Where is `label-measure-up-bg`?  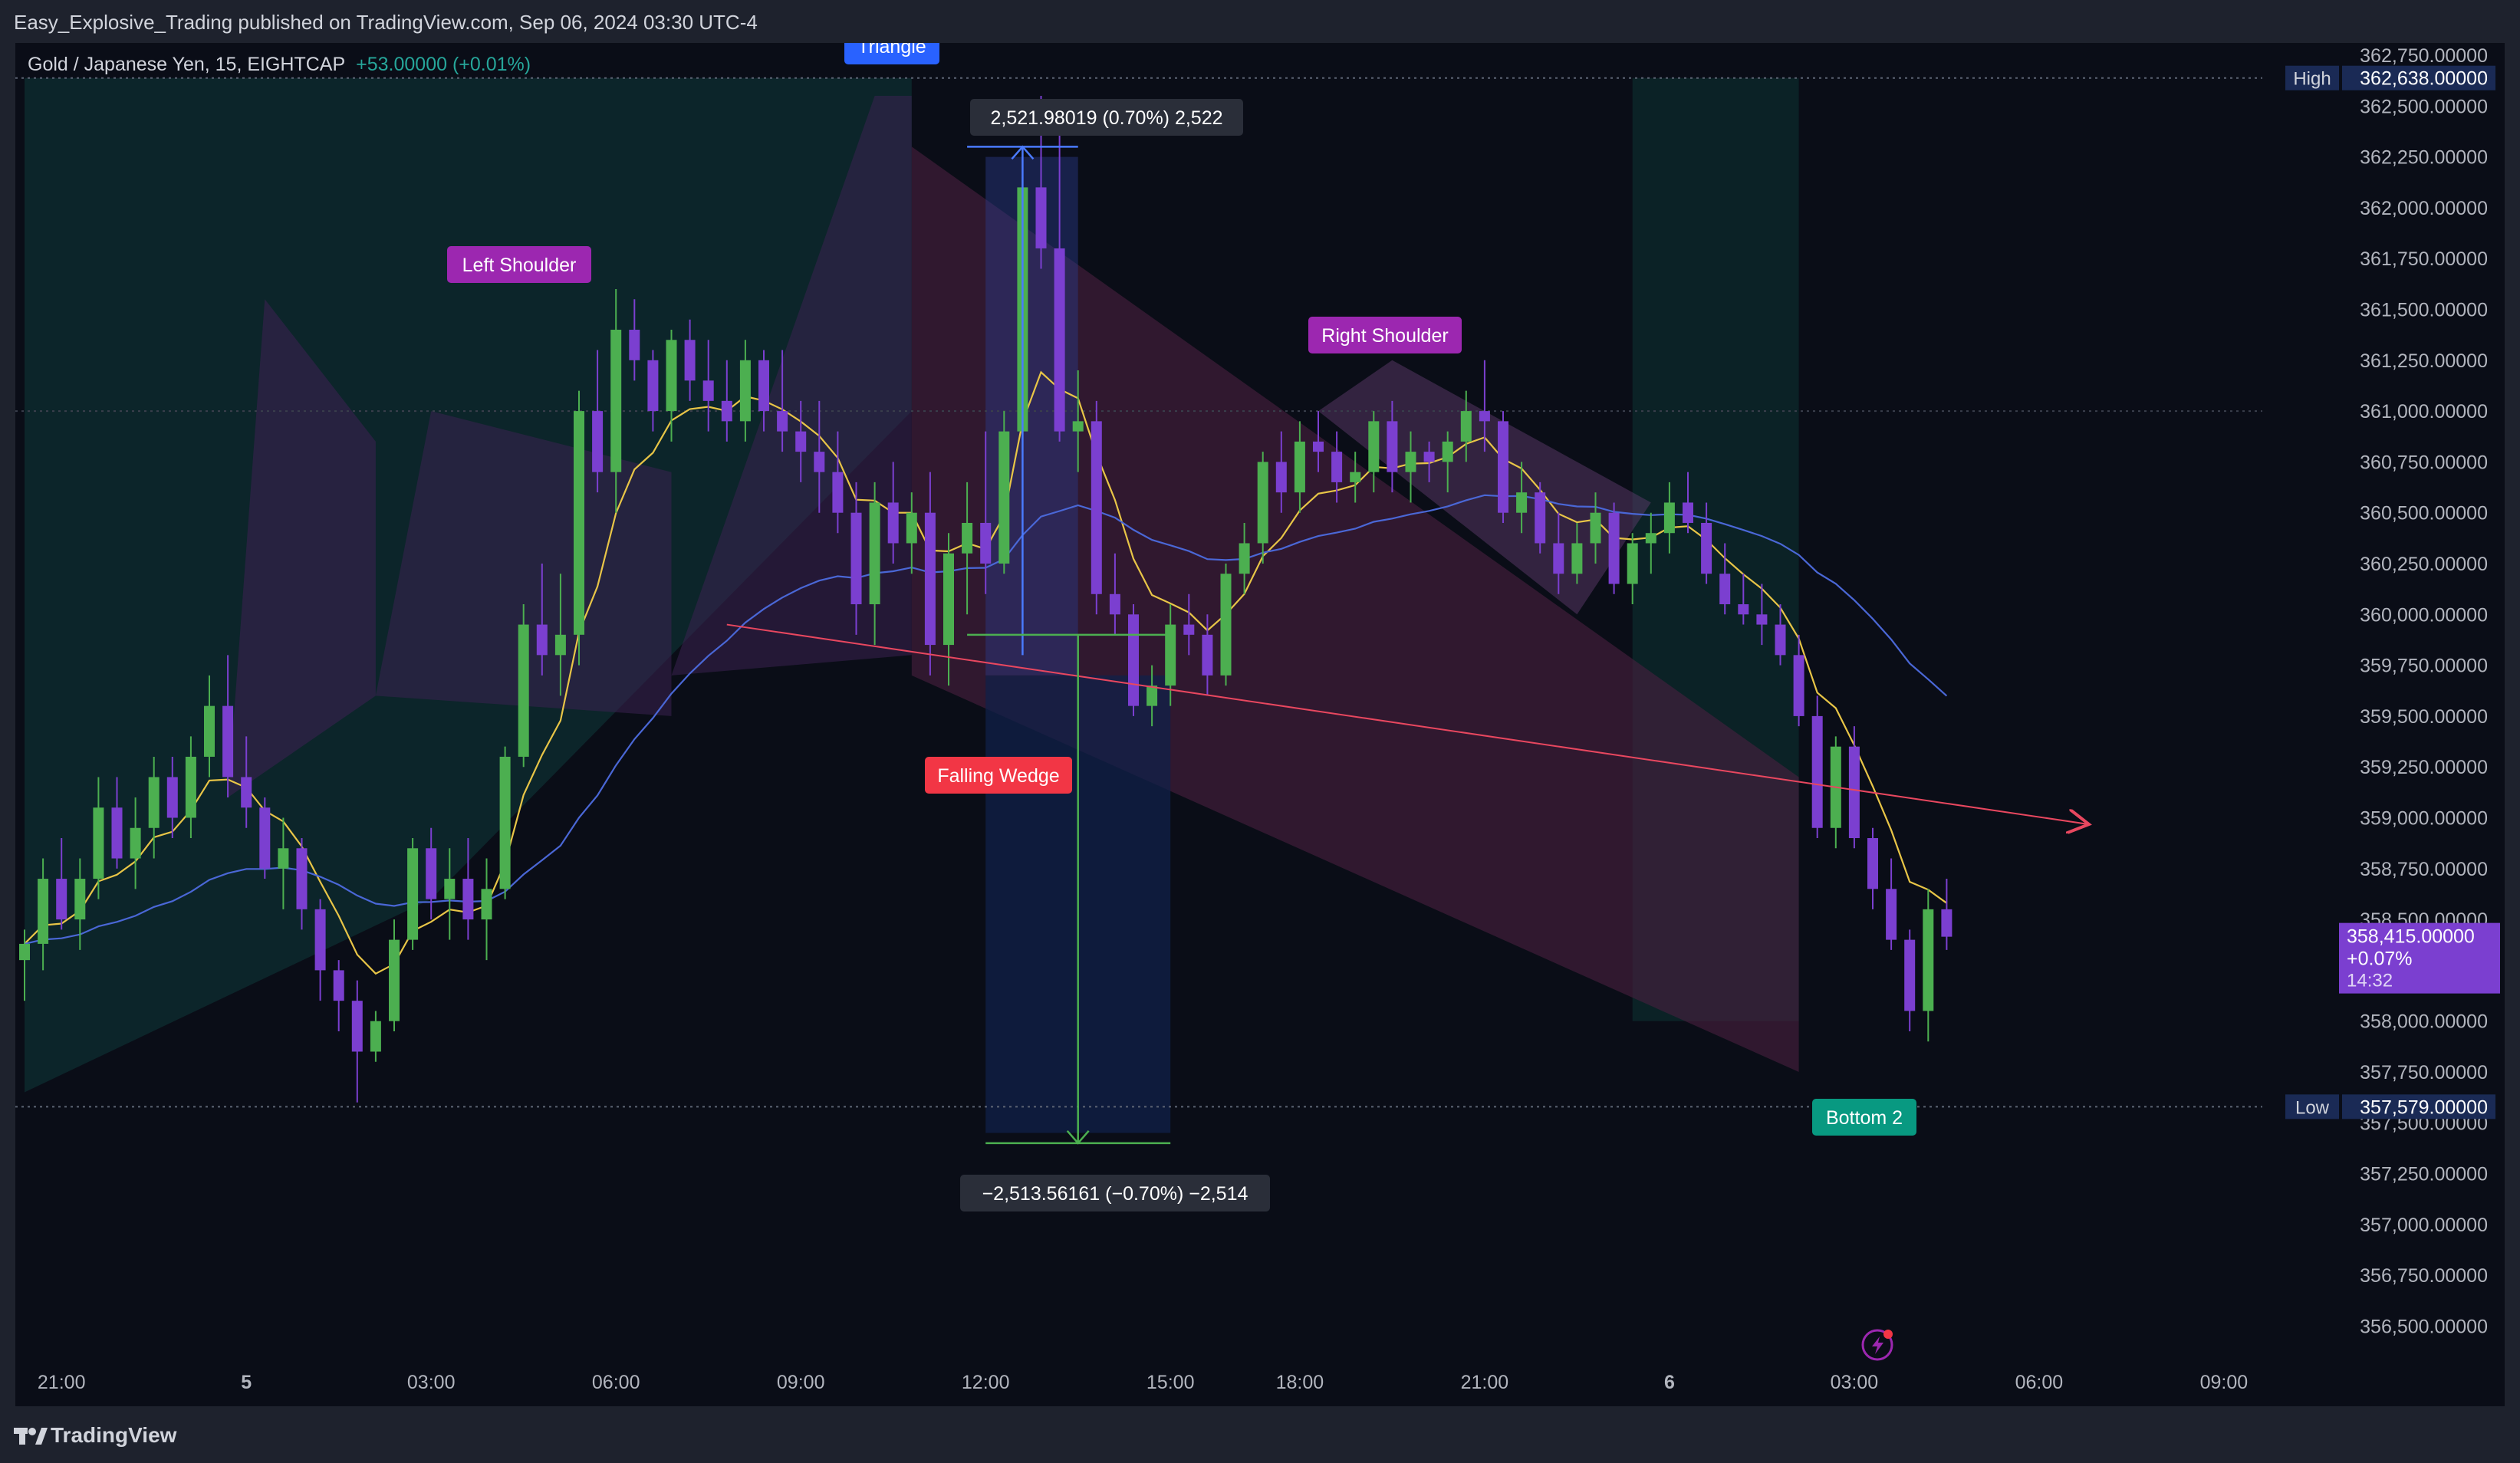
label-measure-up-bg is located at coordinates (1106, 117).